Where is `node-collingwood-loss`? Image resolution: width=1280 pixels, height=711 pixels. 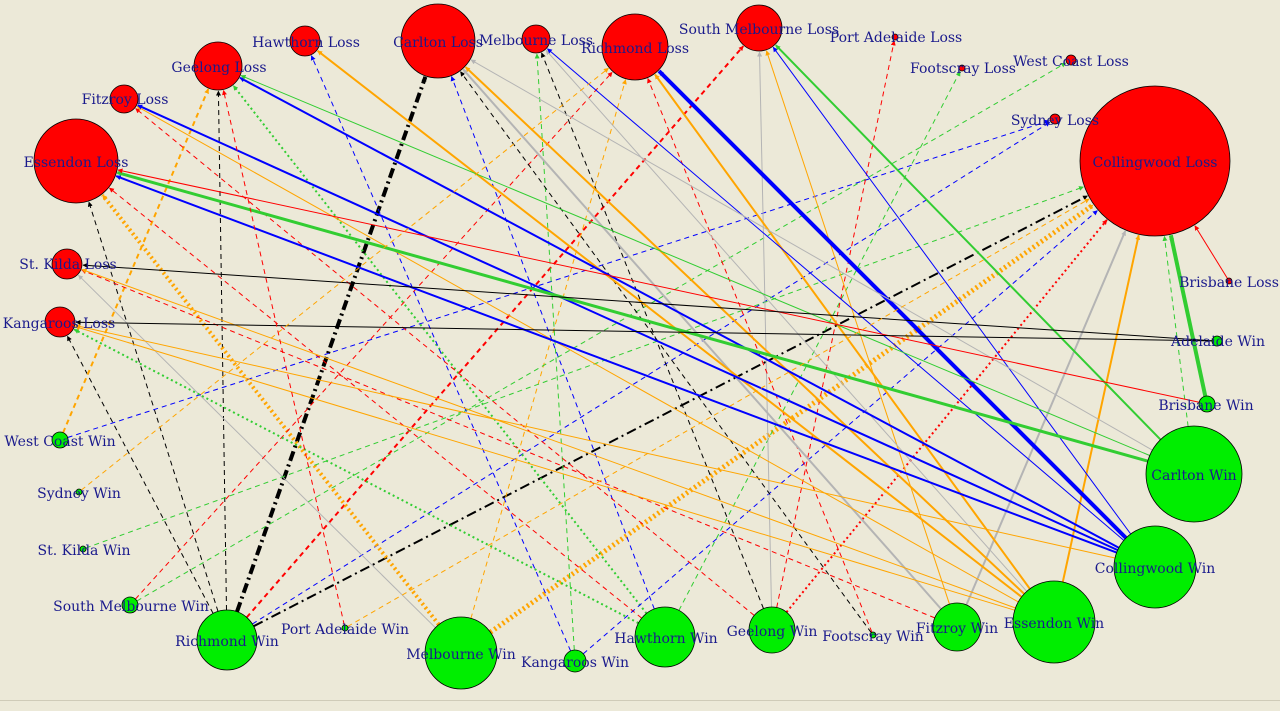 node-collingwood-loss is located at coordinates (1155, 161).